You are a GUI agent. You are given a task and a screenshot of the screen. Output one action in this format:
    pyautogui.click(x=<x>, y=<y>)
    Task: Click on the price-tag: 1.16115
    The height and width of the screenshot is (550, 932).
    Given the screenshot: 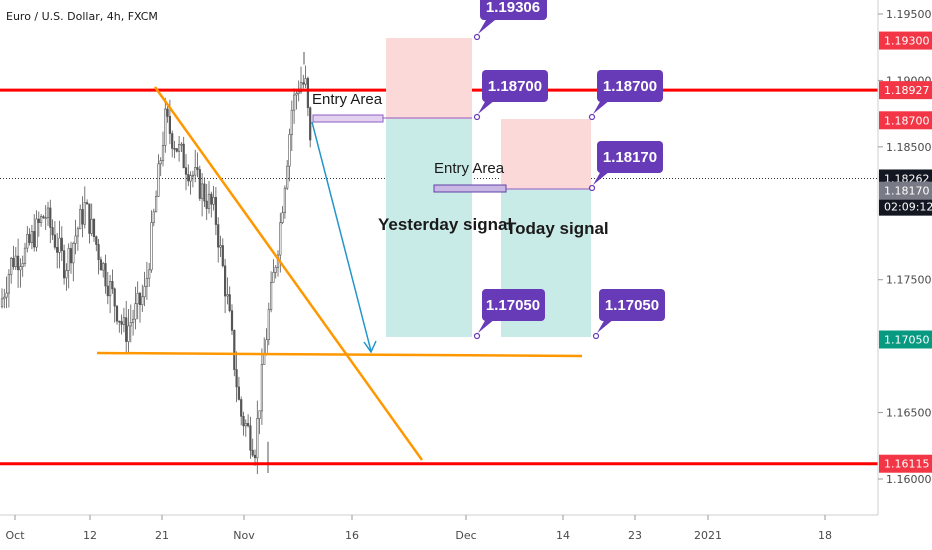 What is the action you would take?
    pyautogui.click(x=905, y=463)
    